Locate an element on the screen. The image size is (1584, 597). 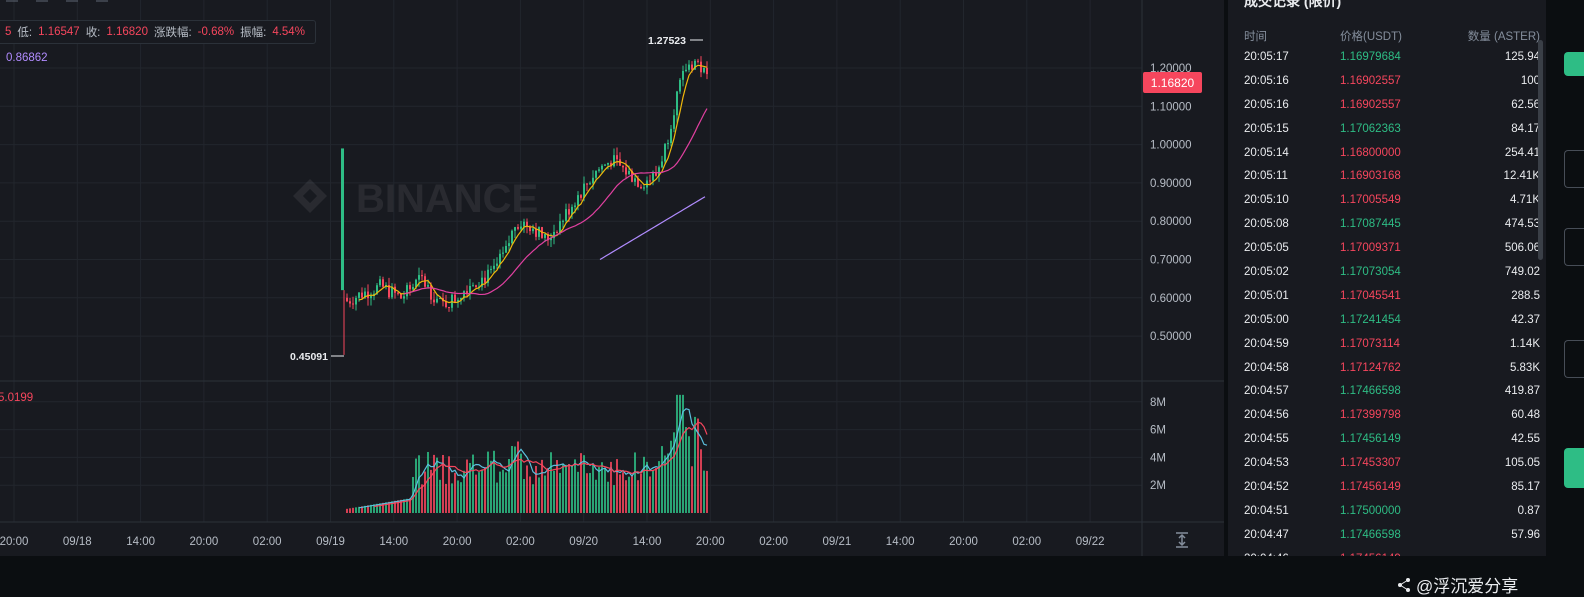
time-tick-label: 02:00 is located at coordinates (773, 542).